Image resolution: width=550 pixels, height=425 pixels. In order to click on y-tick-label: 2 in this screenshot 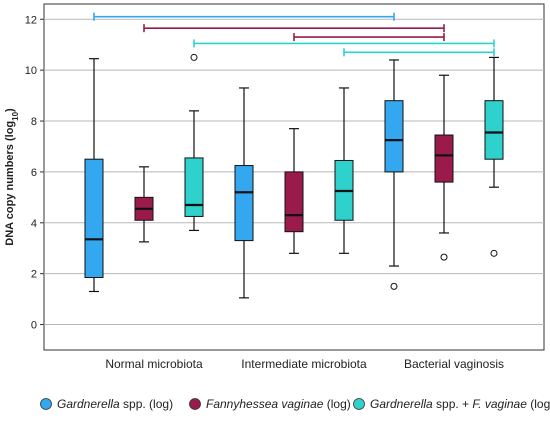, I will do `click(34, 275)`.